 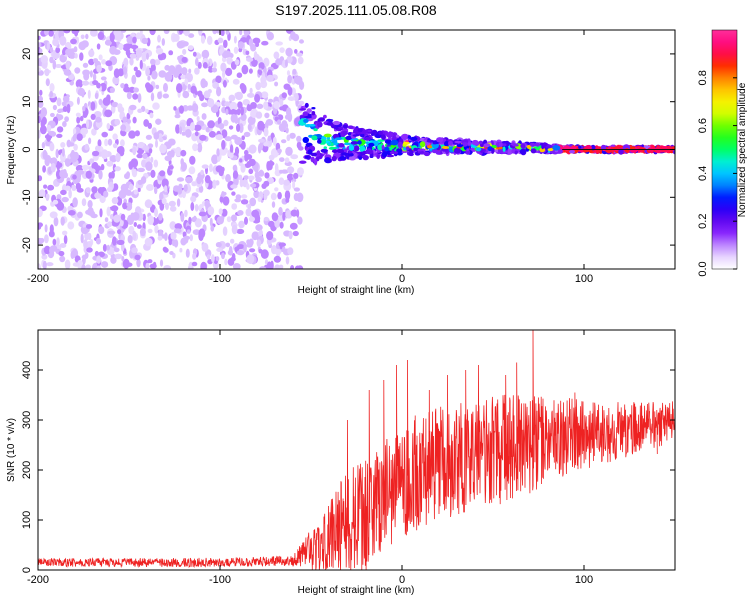 What do you see at coordinates (27, 570) in the screenshot?
I see `y-tick-label: 0` at bounding box center [27, 570].